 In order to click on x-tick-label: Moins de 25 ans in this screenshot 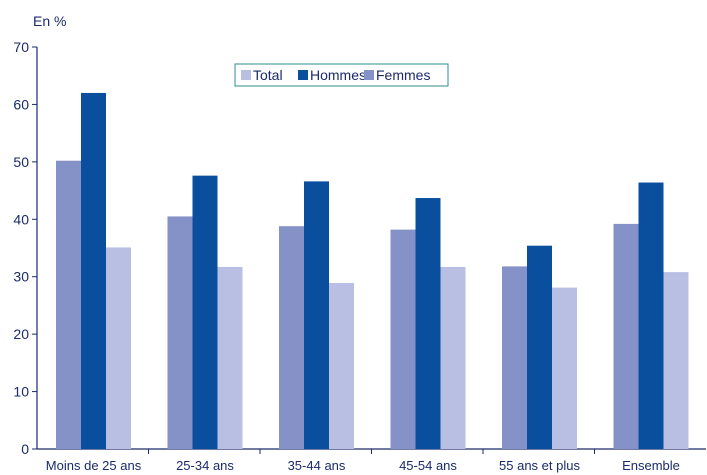, I will do `click(94, 465)`.